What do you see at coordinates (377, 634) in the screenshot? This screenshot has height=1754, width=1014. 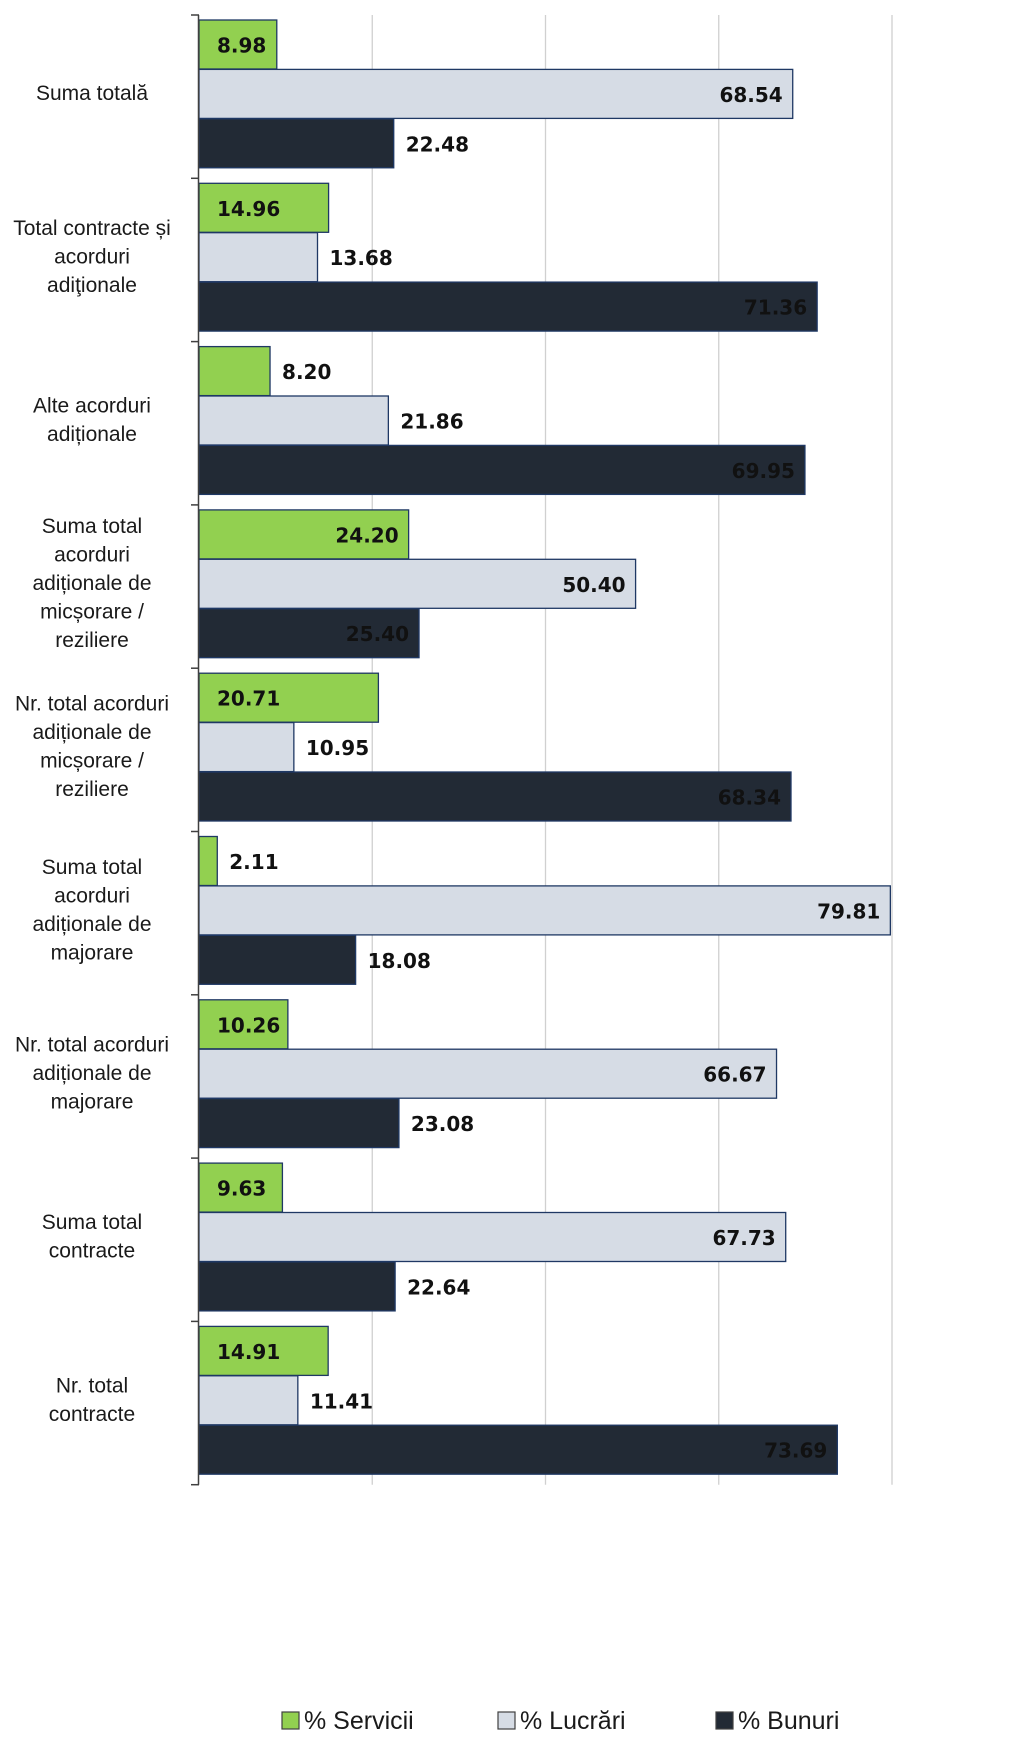 I see `data-label: 25.40` at bounding box center [377, 634].